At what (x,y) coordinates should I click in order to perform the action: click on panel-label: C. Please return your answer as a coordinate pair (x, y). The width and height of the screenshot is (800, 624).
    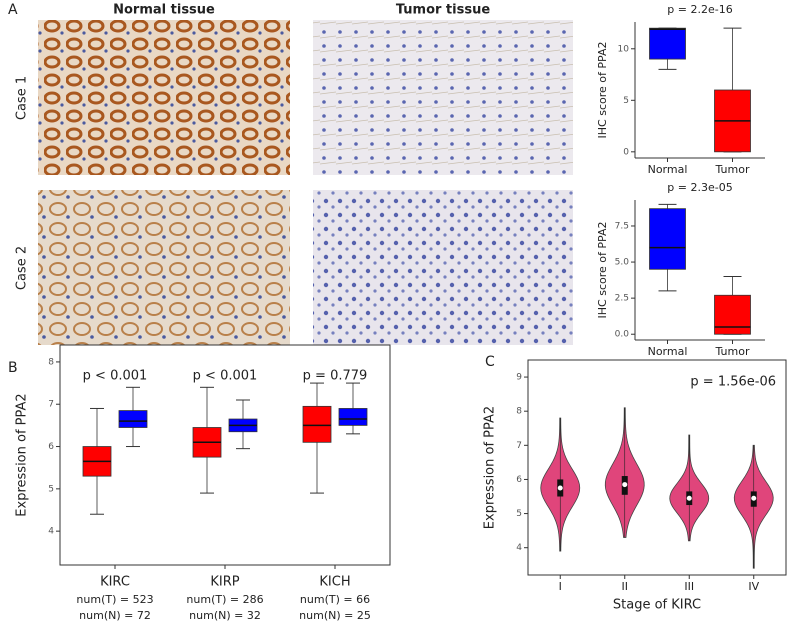
    Looking at the image, I should click on (490, 362).